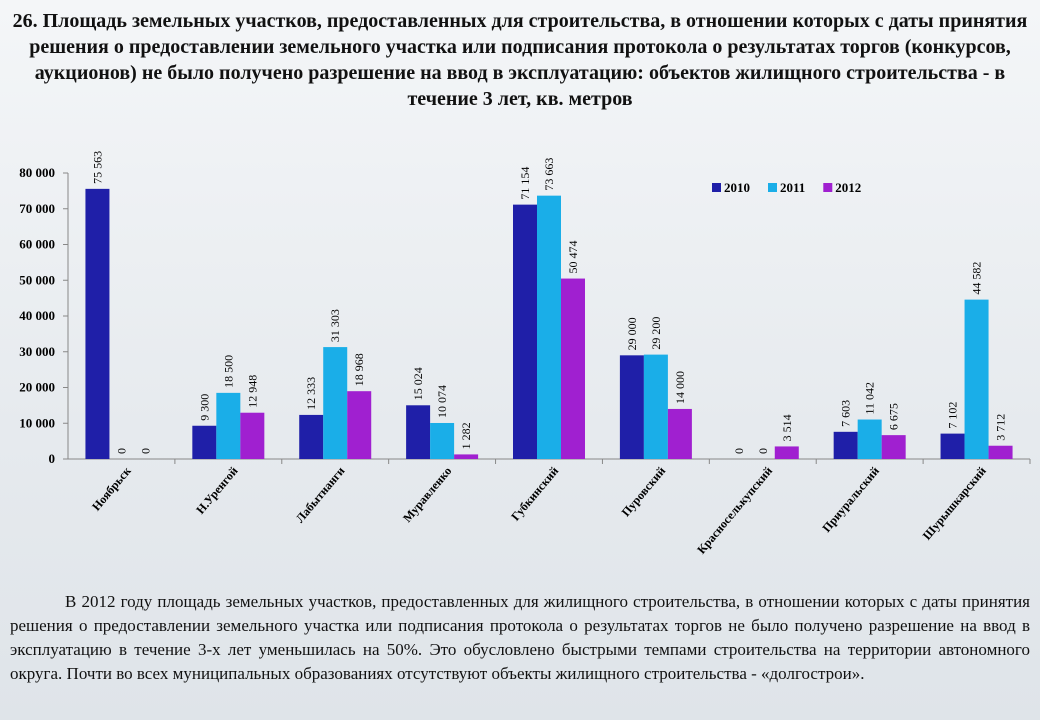 This screenshot has height=720, width=1040. Describe the element at coordinates (534, 493) in the screenshot. I see `x-tick-label: Губкинский` at that location.